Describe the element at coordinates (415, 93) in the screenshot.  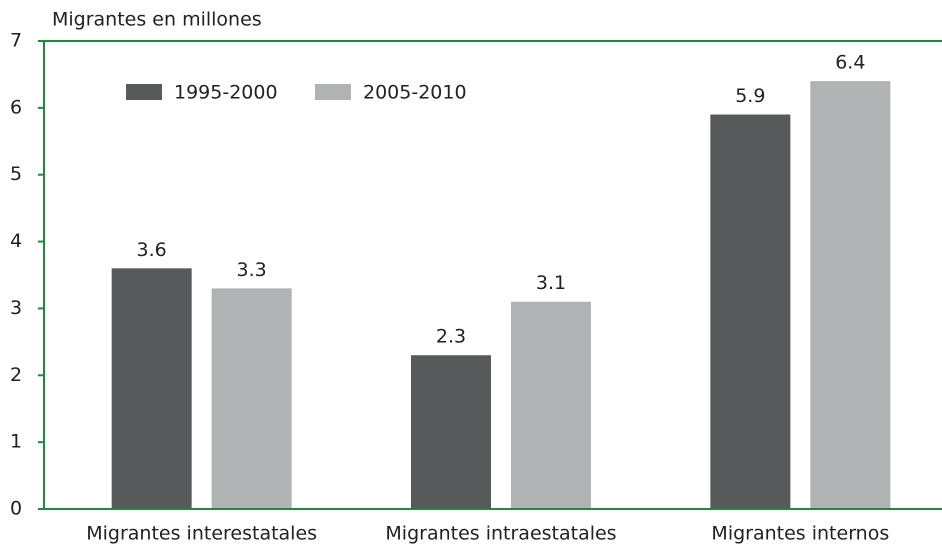
I see `legend-label: 2005-2010` at that location.